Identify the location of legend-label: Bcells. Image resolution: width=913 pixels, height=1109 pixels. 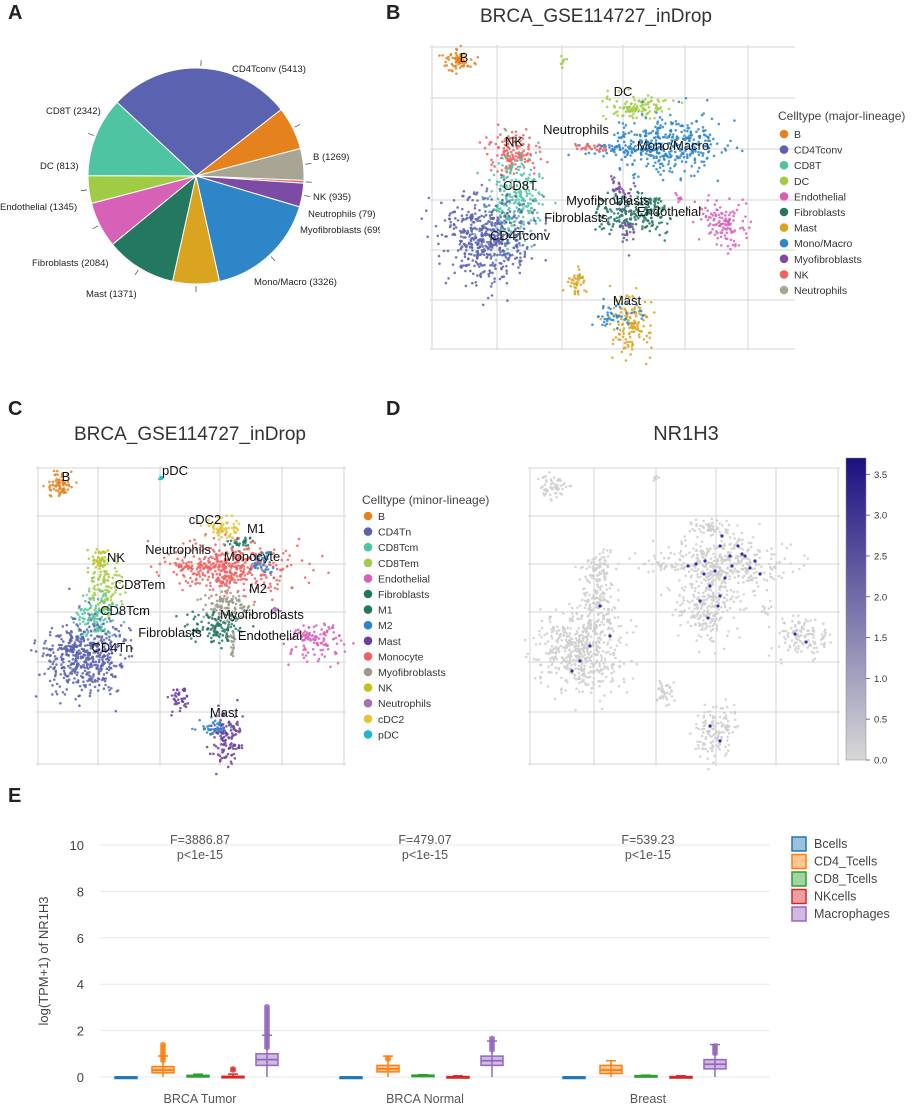
(830, 844).